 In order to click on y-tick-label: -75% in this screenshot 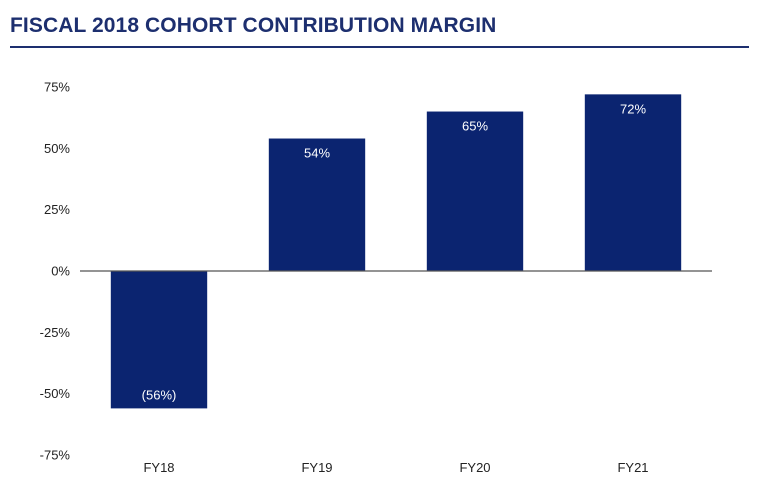, I will do `click(55, 455)`.